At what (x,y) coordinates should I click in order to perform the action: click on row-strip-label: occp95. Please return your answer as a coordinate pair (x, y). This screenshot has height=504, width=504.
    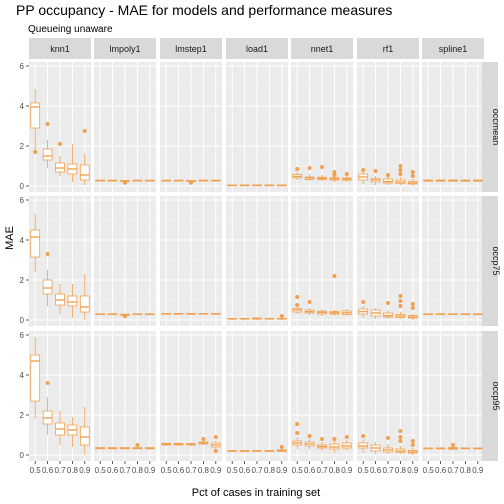
    Looking at the image, I should click on (496, 395).